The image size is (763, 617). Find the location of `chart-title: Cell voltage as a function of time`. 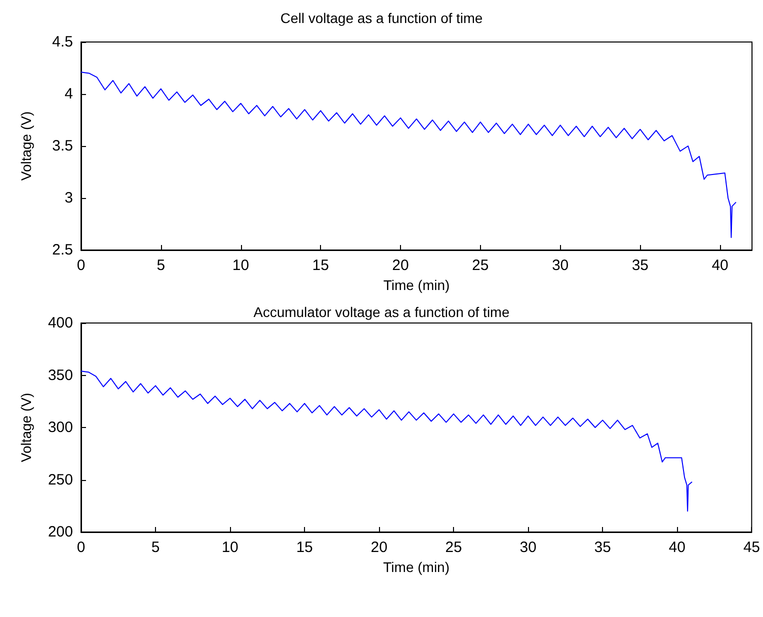

chart-title: Cell voltage as a function of time is located at coordinates (381, 18).